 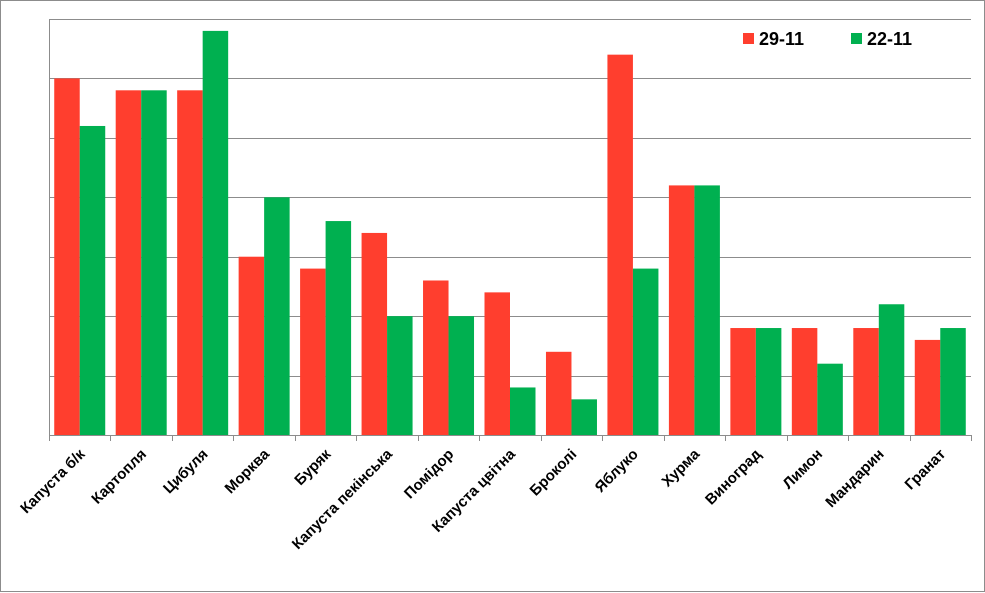 I want to click on x-tick-label: Буряк, so click(x=312, y=466).